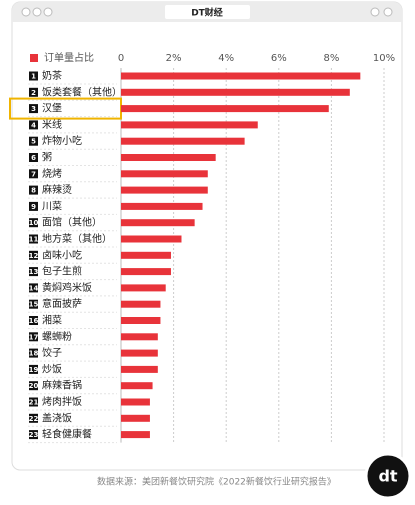 The height and width of the screenshot is (505, 415). Describe the element at coordinates (52, 124) in the screenshot. I see `category-label: 米线` at that location.